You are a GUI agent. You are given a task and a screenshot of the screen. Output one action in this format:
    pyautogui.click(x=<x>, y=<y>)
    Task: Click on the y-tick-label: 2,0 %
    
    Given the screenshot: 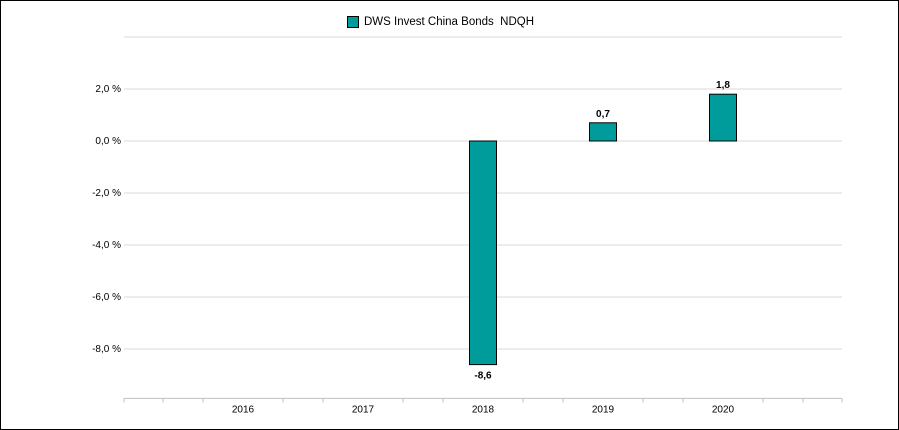 What is the action you would take?
    pyautogui.click(x=108, y=89)
    